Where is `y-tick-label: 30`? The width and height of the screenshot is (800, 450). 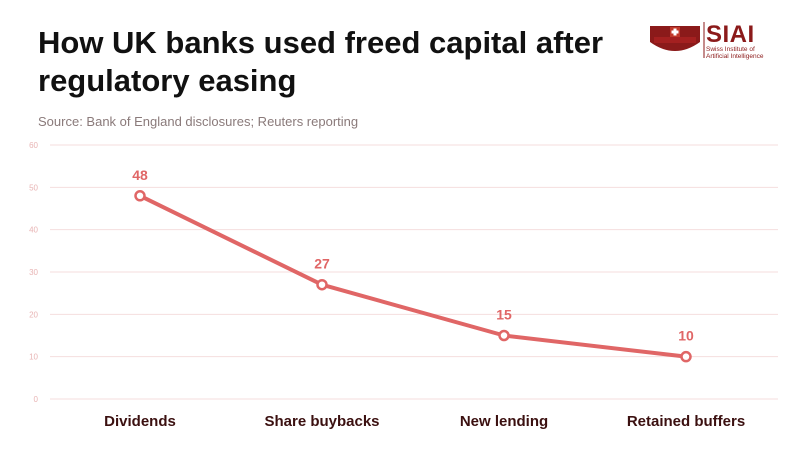
y-tick-label: 30 is located at coordinates (33, 272).